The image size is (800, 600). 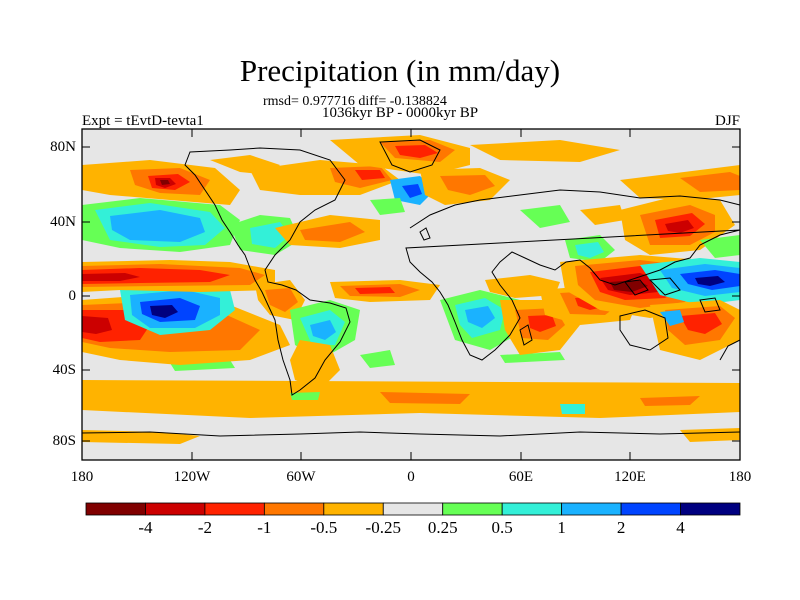 What do you see at coordinates (145, 527) in the screenshot?
I see `colorbar-label: -4` at bounding box center [145, 527].